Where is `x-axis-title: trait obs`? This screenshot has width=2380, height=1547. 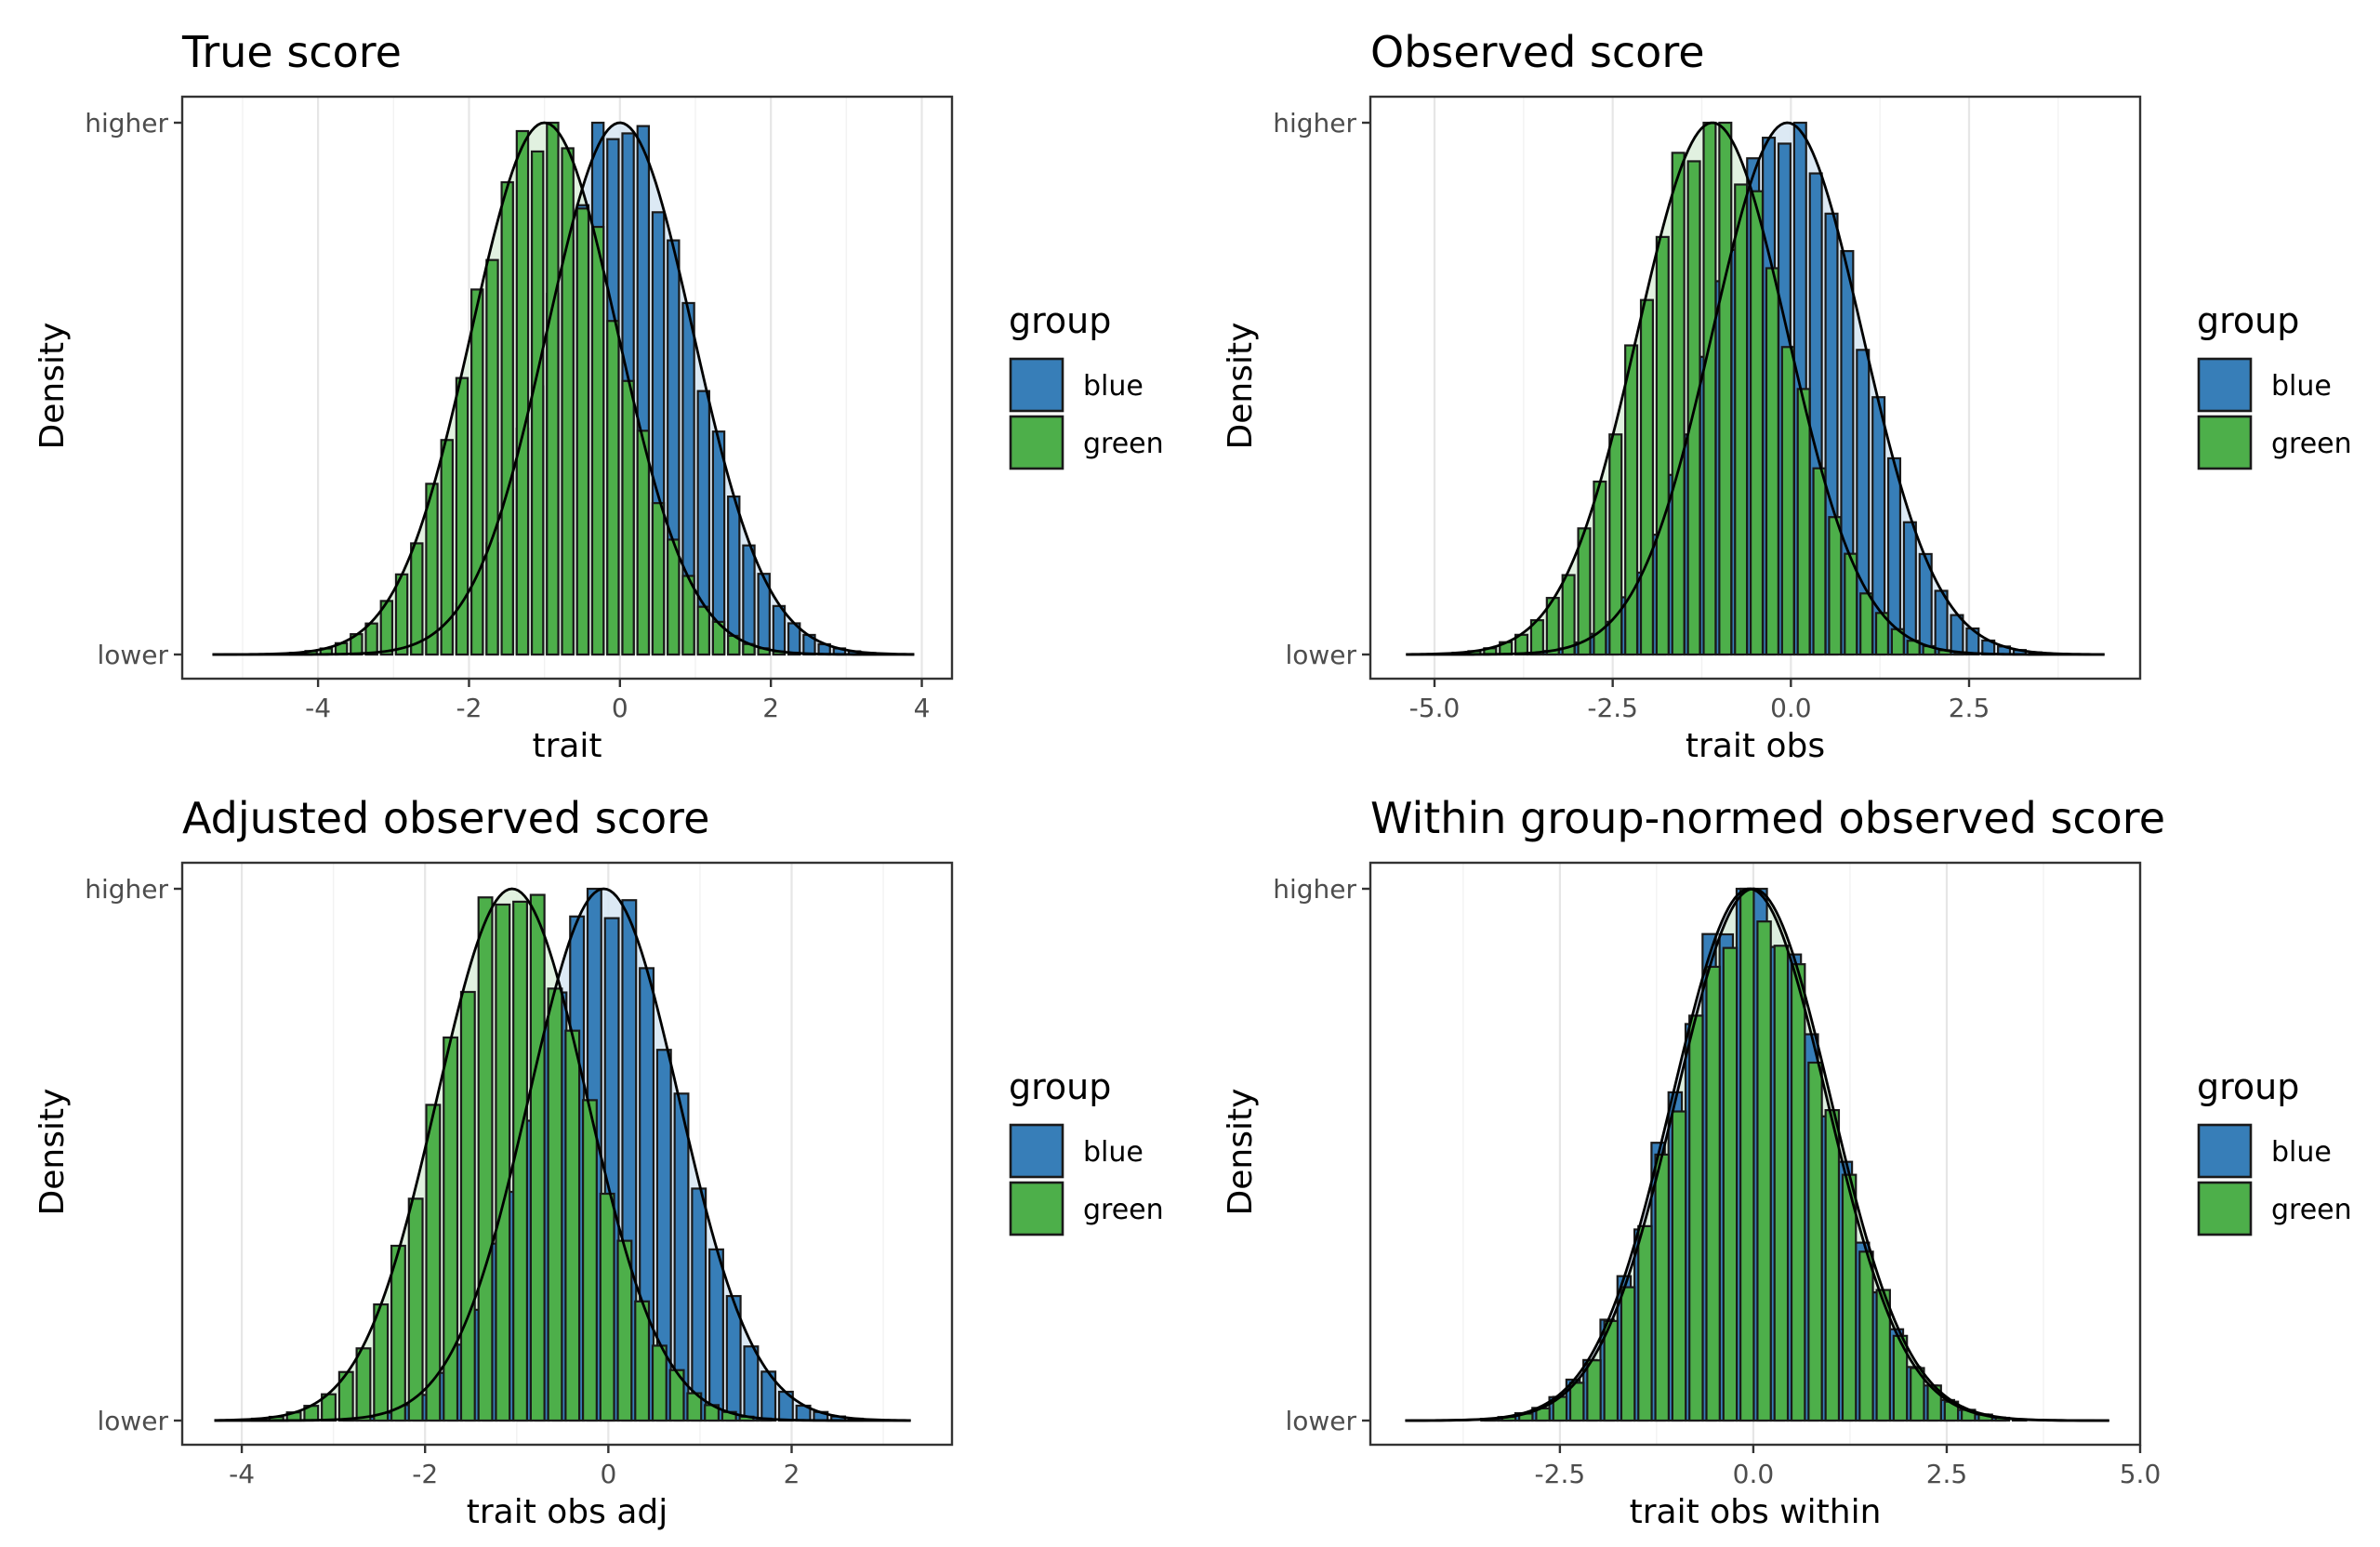
x-axis-title: trait obs is located at coordinates (1755, 746).